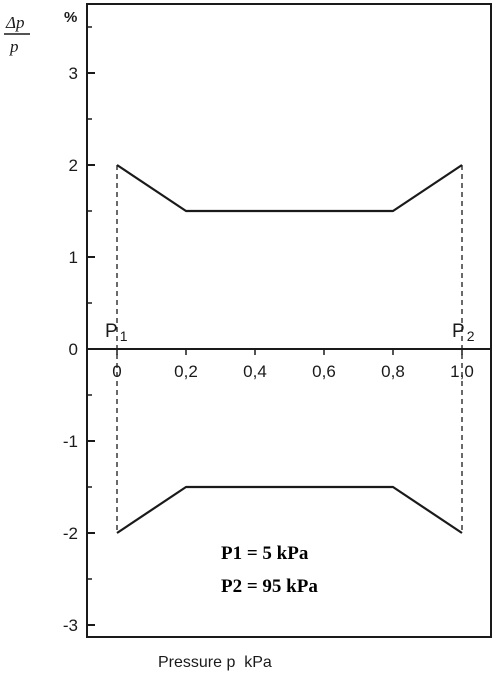 This screenshot has height=685, width=496. Describe the element at coordinates (393, 371) in the screenshot. I see `x-tick-label: 0,8` at that location.